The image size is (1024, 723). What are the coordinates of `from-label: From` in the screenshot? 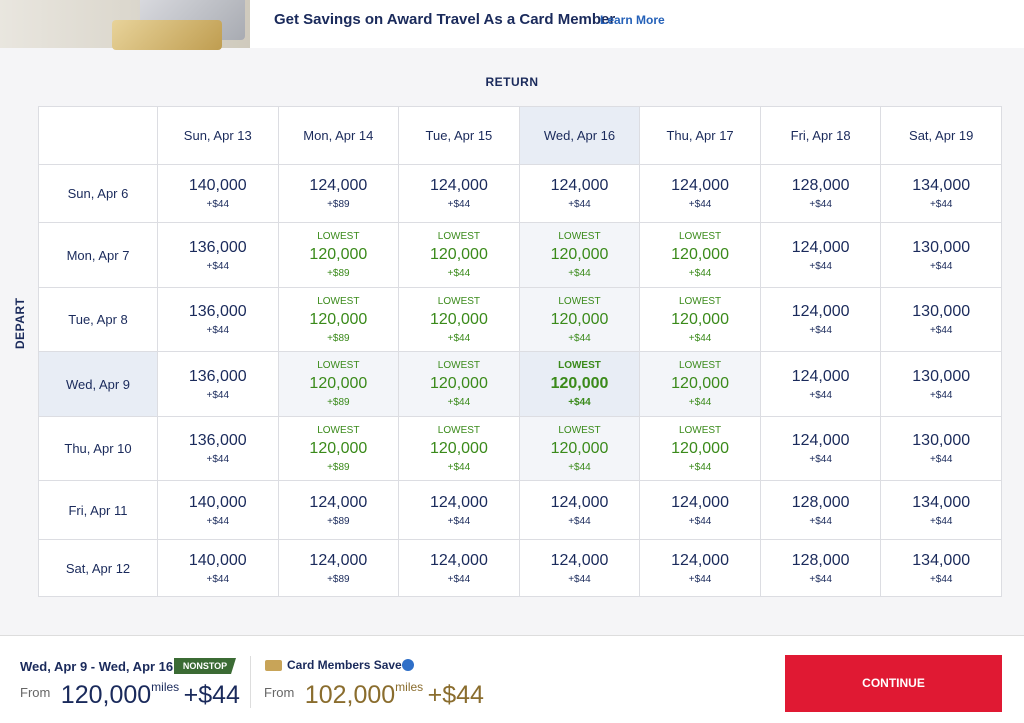 It's located at (279, 692).